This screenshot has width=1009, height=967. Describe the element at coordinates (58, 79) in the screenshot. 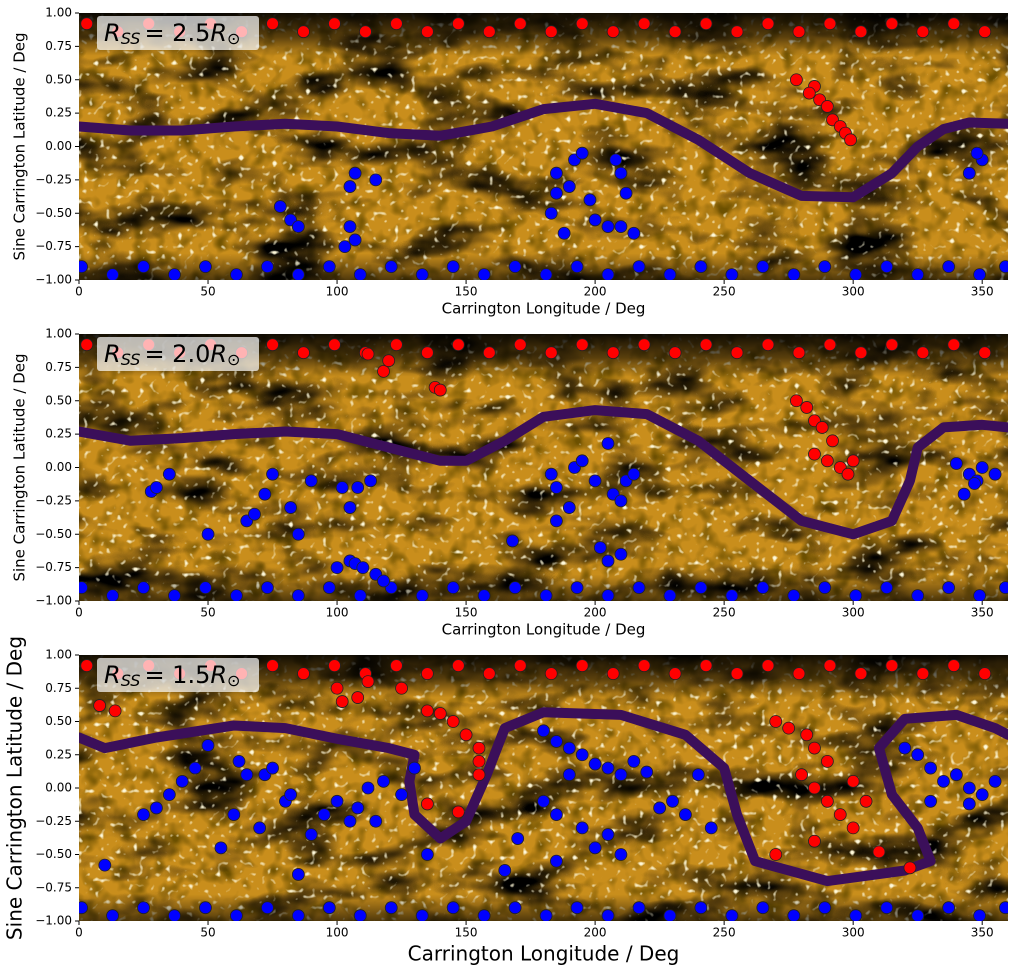

I see `y-tick-label: 0.50` at that location.